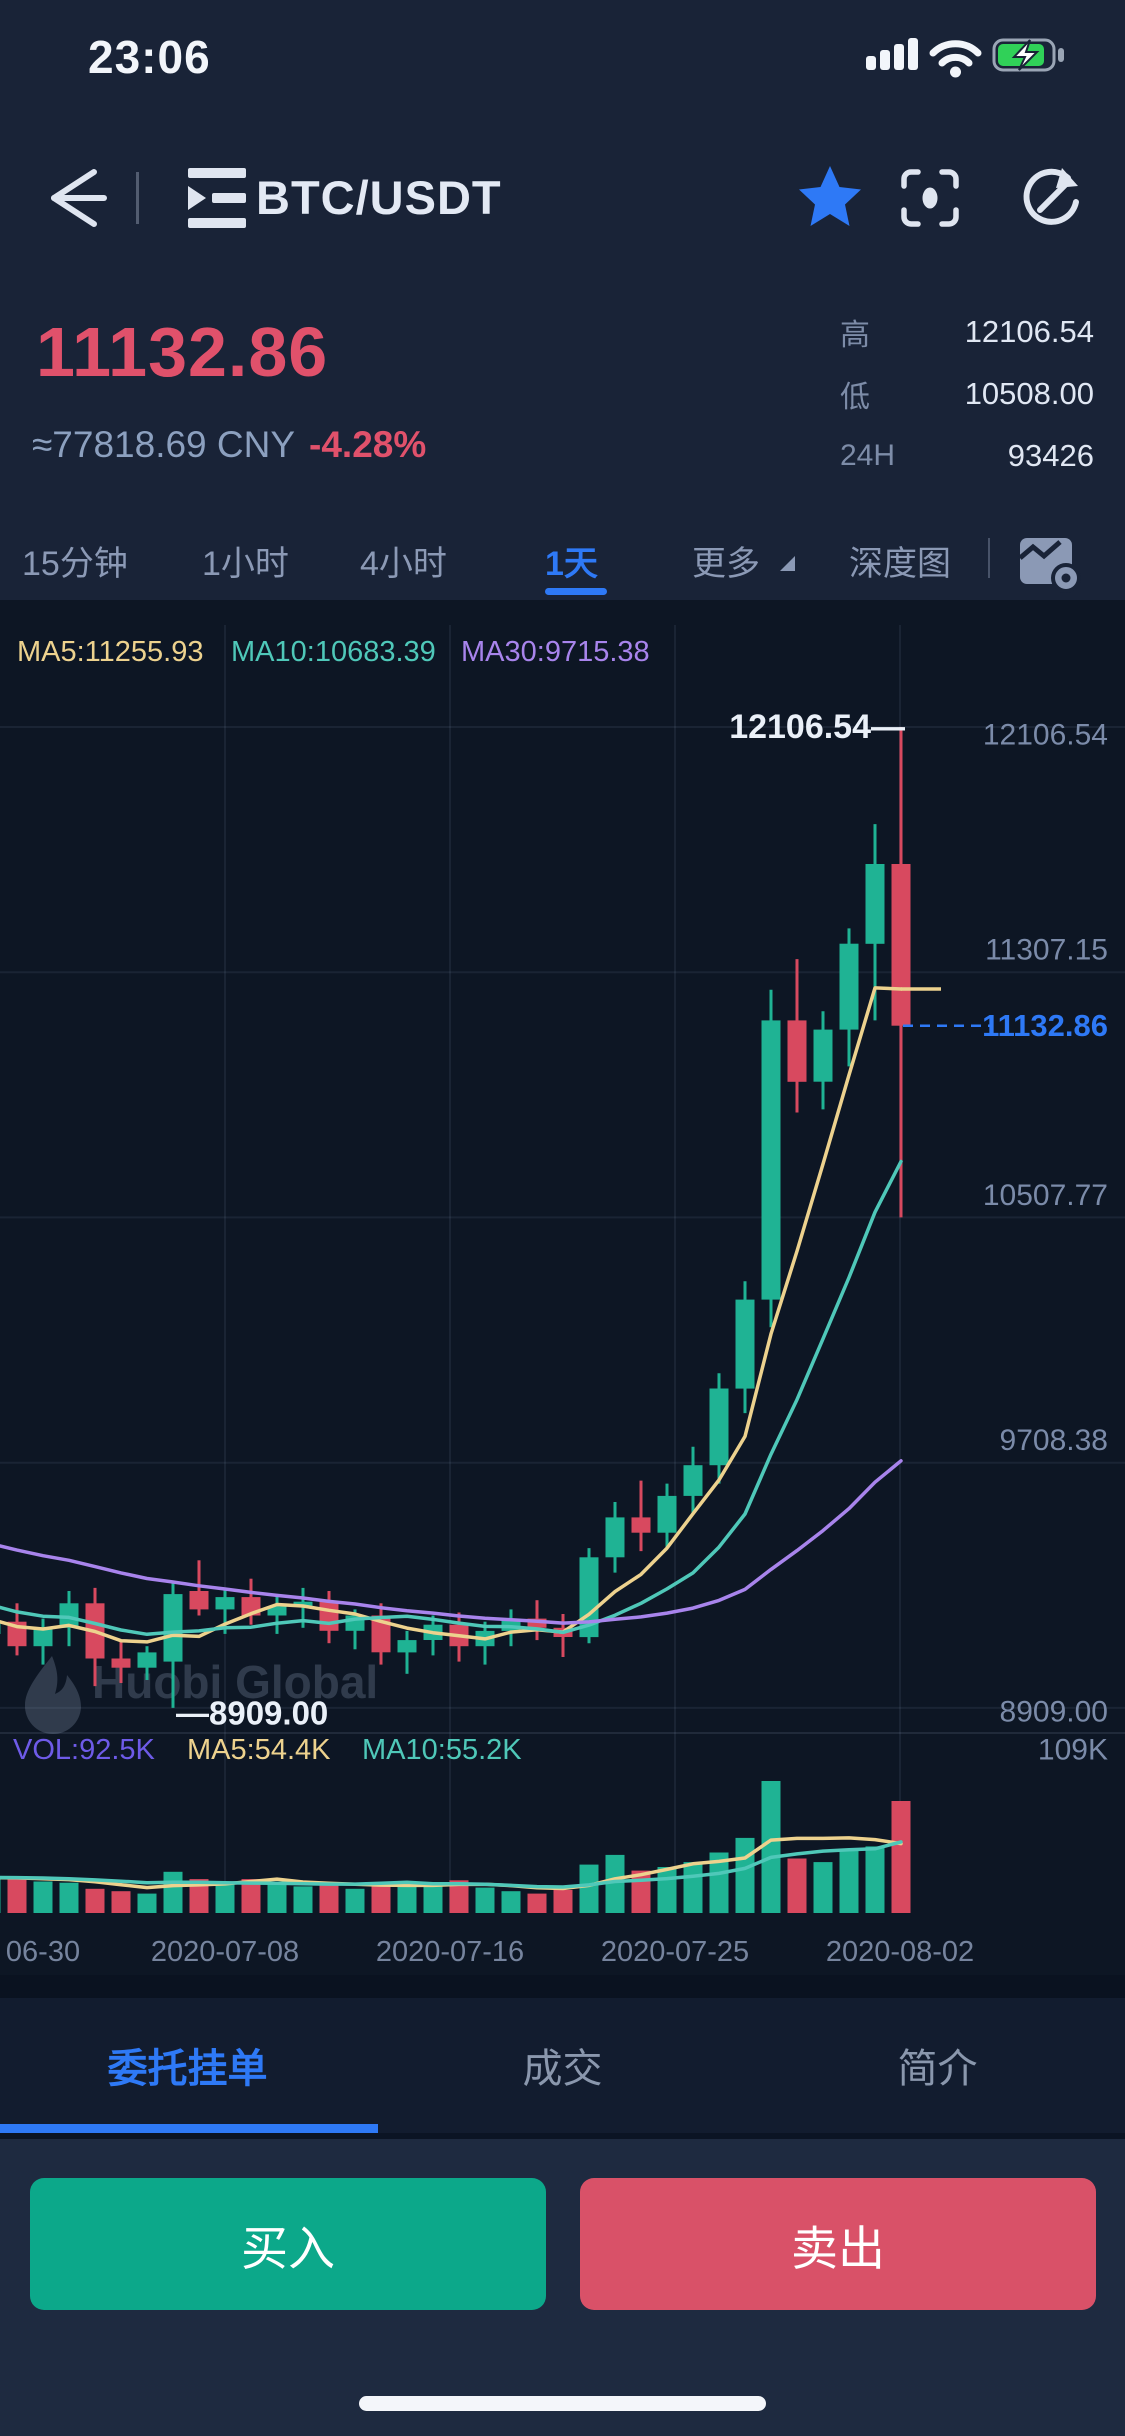  I want to click on tab-4hour: 4小时, so click(403, 564).